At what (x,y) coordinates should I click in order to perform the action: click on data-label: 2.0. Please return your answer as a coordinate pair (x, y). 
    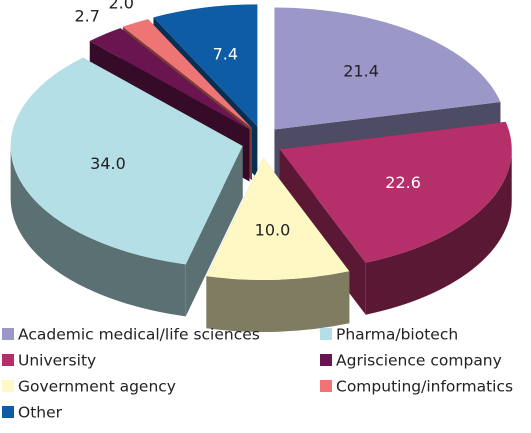
    Looking at the image, I should click on (120, 6).